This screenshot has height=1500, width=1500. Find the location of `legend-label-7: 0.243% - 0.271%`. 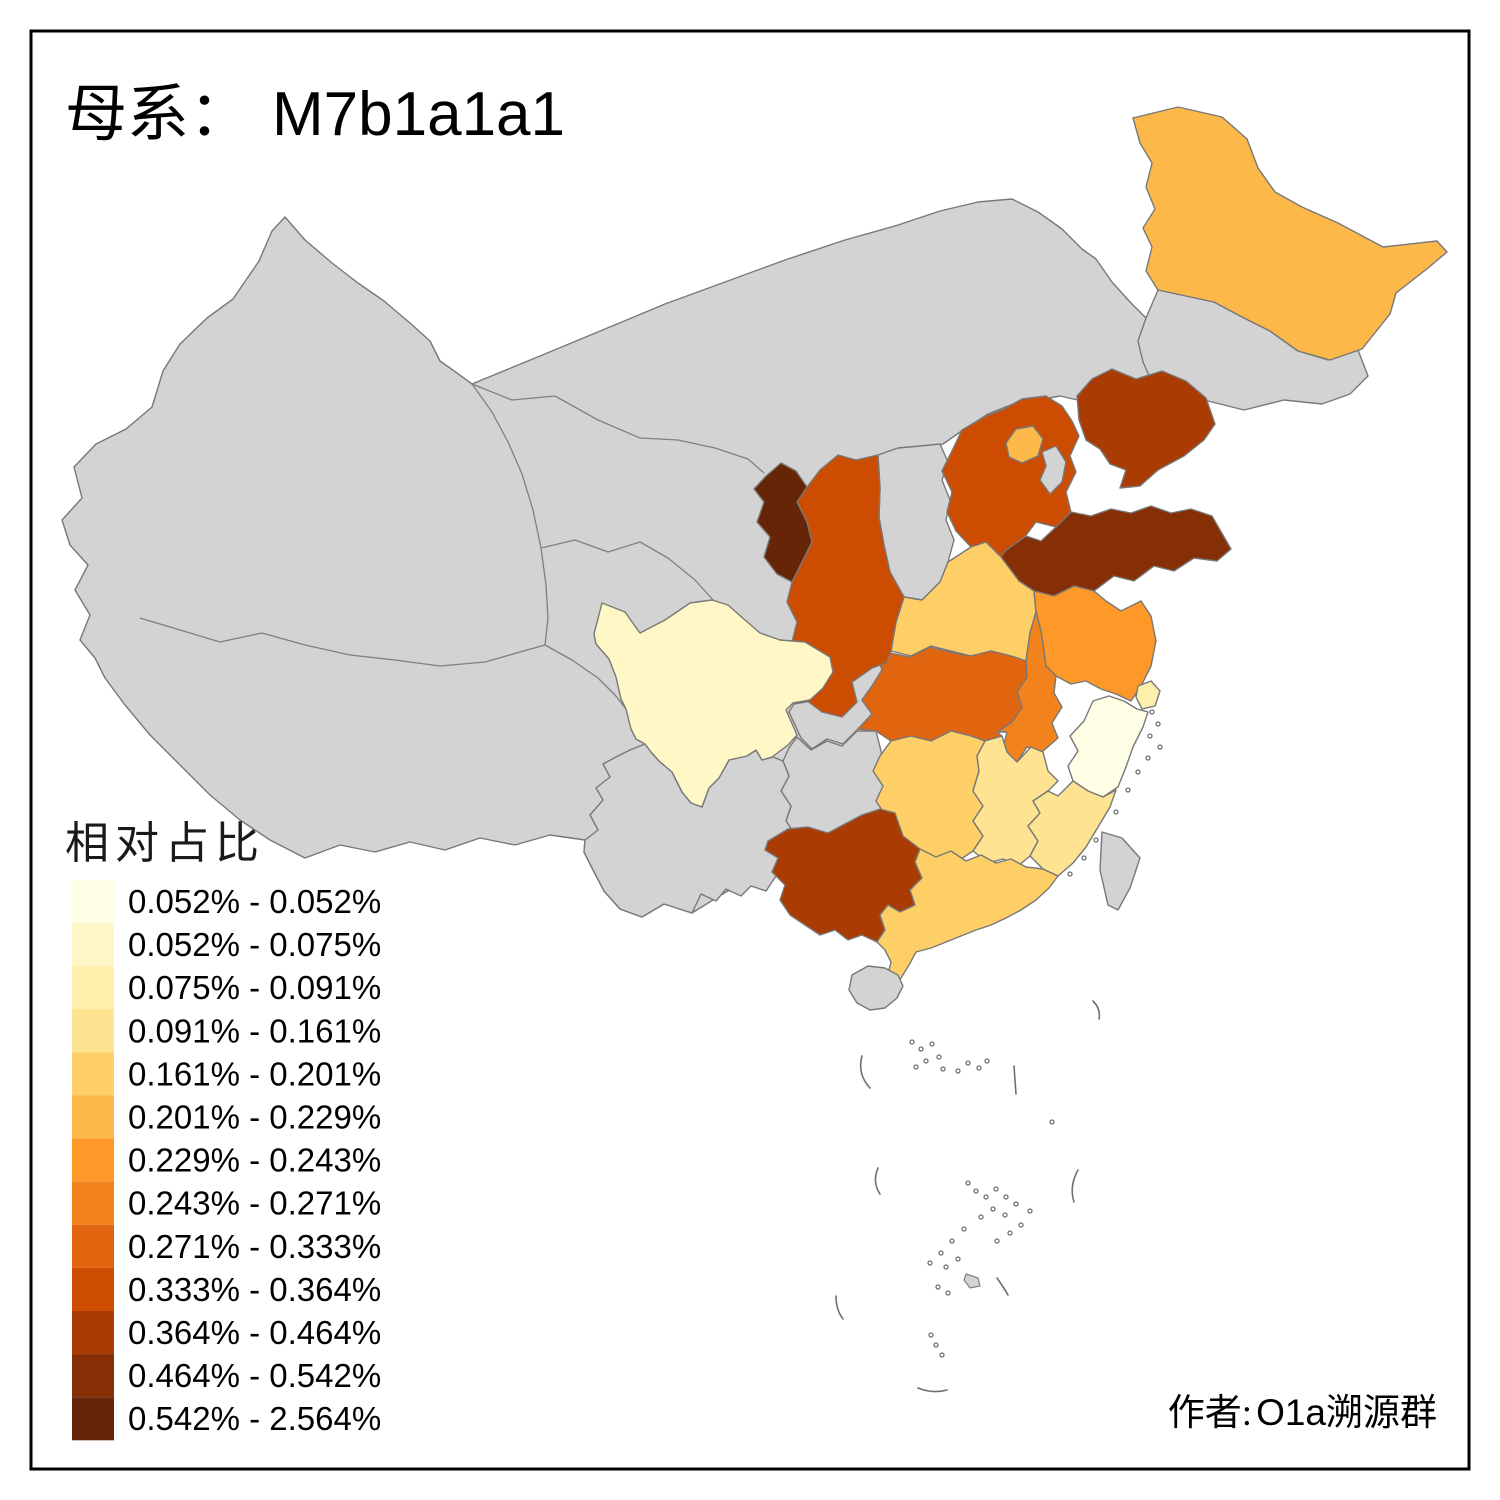

legend-label-7: 0.243% - 0.271% is located at coordinates (254, 1203).